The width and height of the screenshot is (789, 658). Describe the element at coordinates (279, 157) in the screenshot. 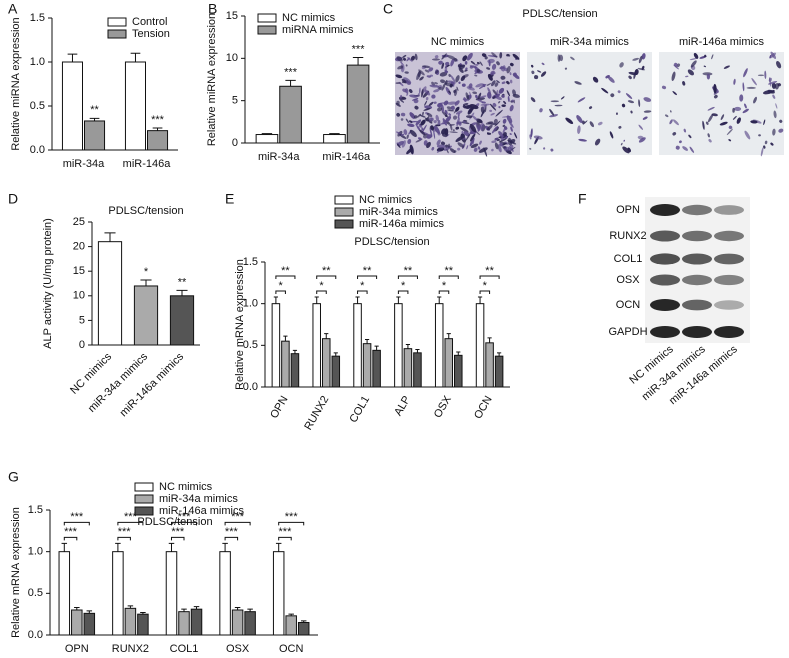

I see `x-tick-label: miR-34a` at that location.